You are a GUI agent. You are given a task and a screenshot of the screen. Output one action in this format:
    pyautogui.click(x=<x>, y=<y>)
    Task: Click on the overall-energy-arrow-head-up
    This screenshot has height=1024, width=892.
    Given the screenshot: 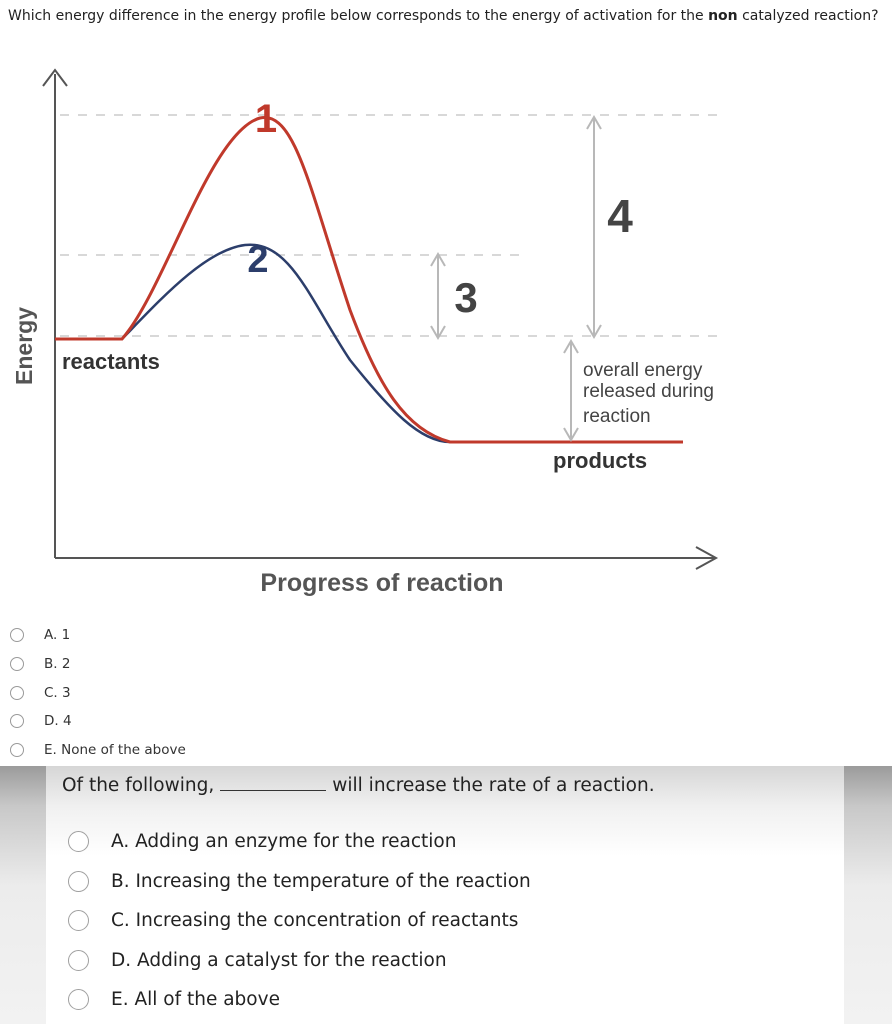 What is the action you would take?
    pyautogui.click(x=571, y=346)
    